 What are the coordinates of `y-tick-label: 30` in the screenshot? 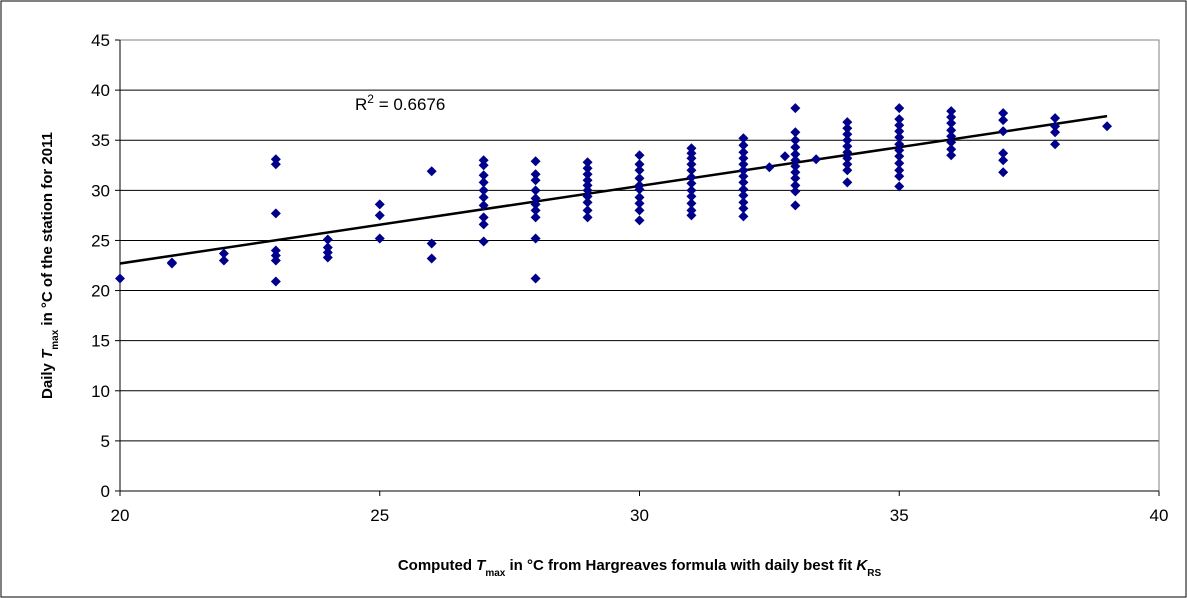 It's located at (100, 190).